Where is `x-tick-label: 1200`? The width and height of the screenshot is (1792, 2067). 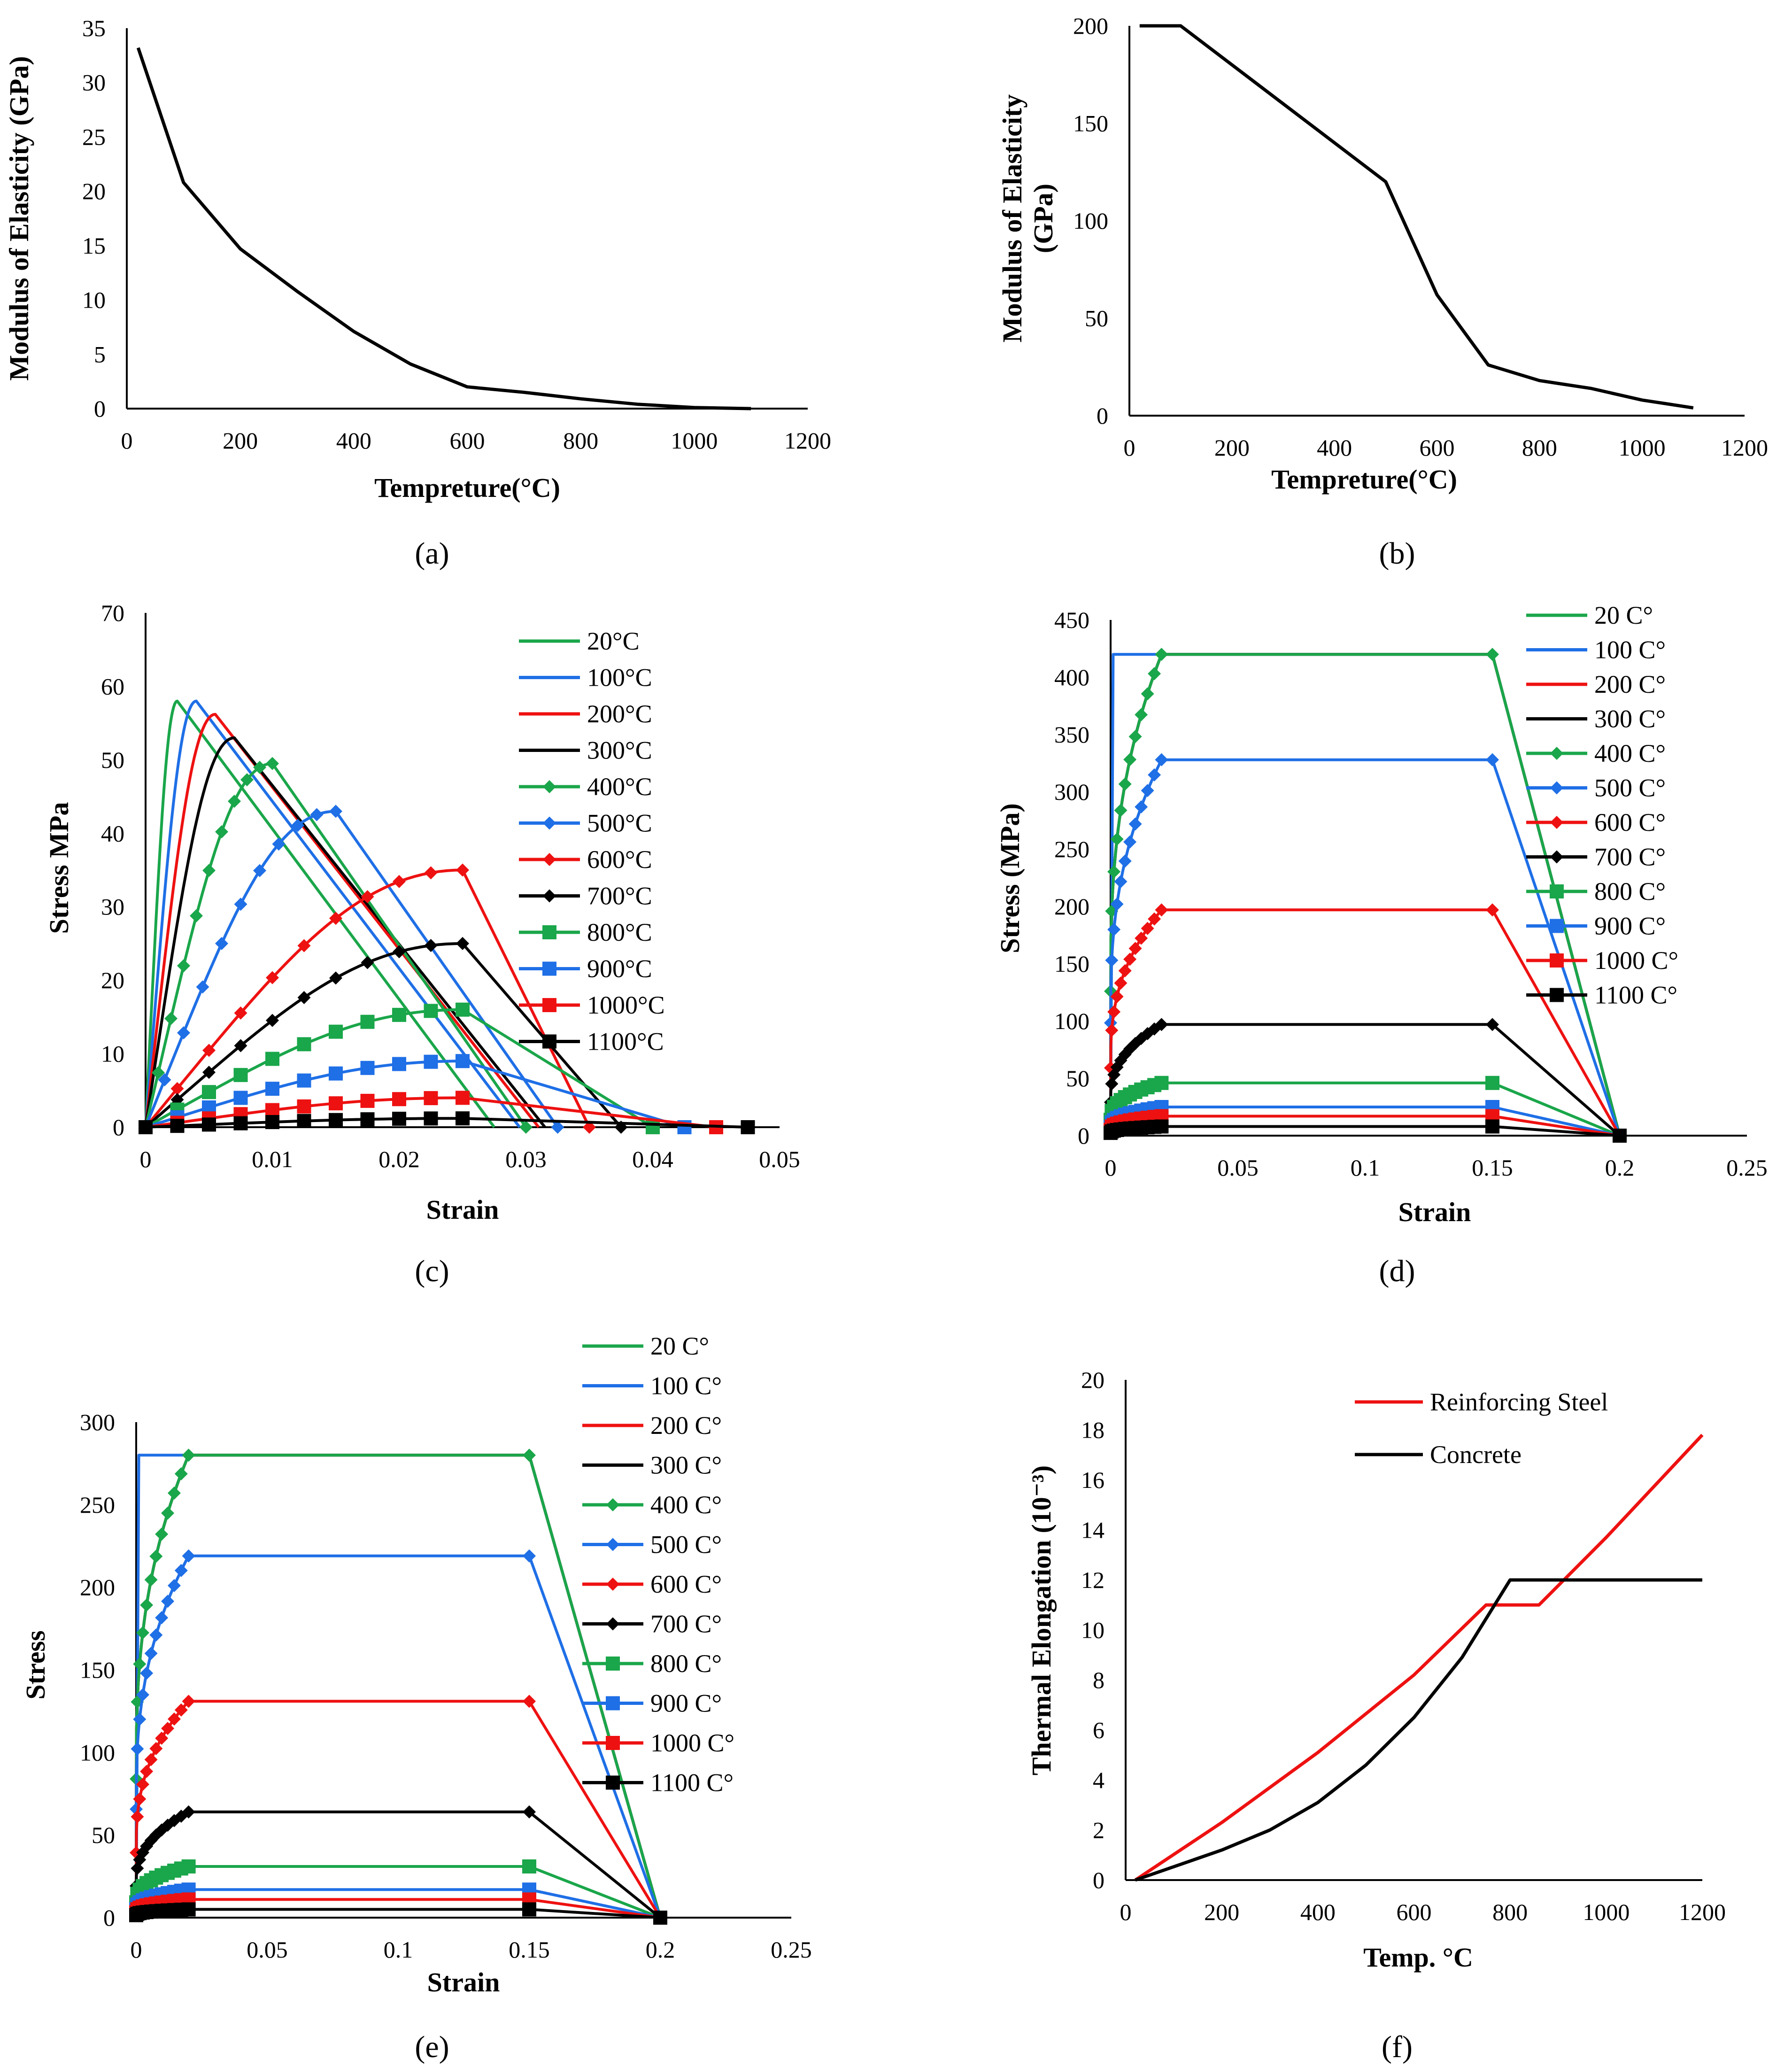
x-tick-label: 1200 is located at coordinates (1702, 1912).